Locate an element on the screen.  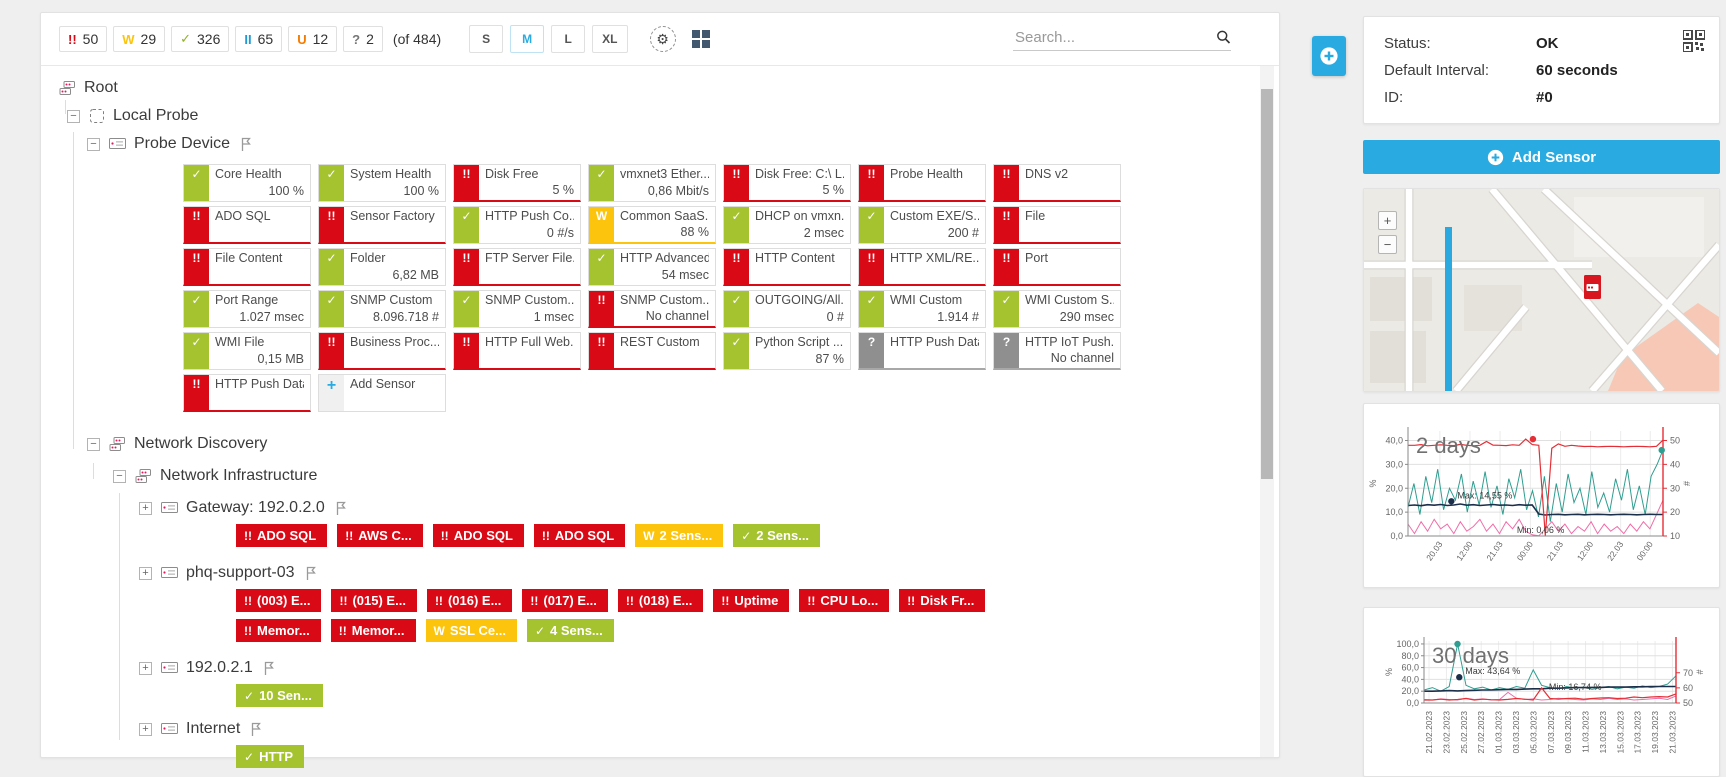
sensor-tile: ? HTTP Push Data is located at coordinates (922, 351).